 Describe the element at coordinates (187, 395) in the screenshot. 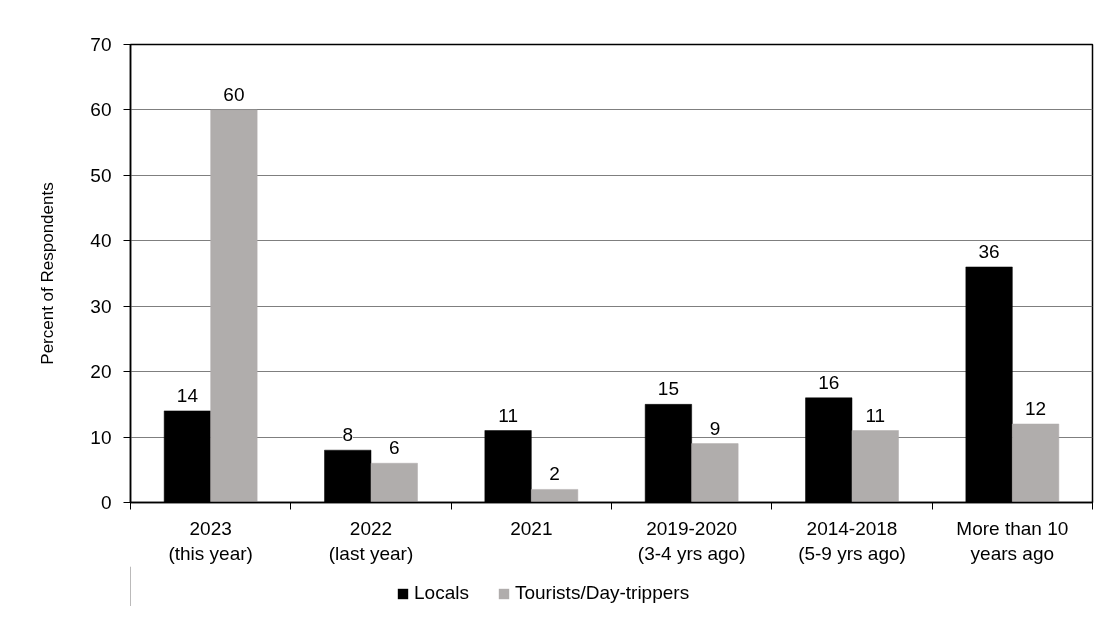

I see `data-label: 14` at that location.